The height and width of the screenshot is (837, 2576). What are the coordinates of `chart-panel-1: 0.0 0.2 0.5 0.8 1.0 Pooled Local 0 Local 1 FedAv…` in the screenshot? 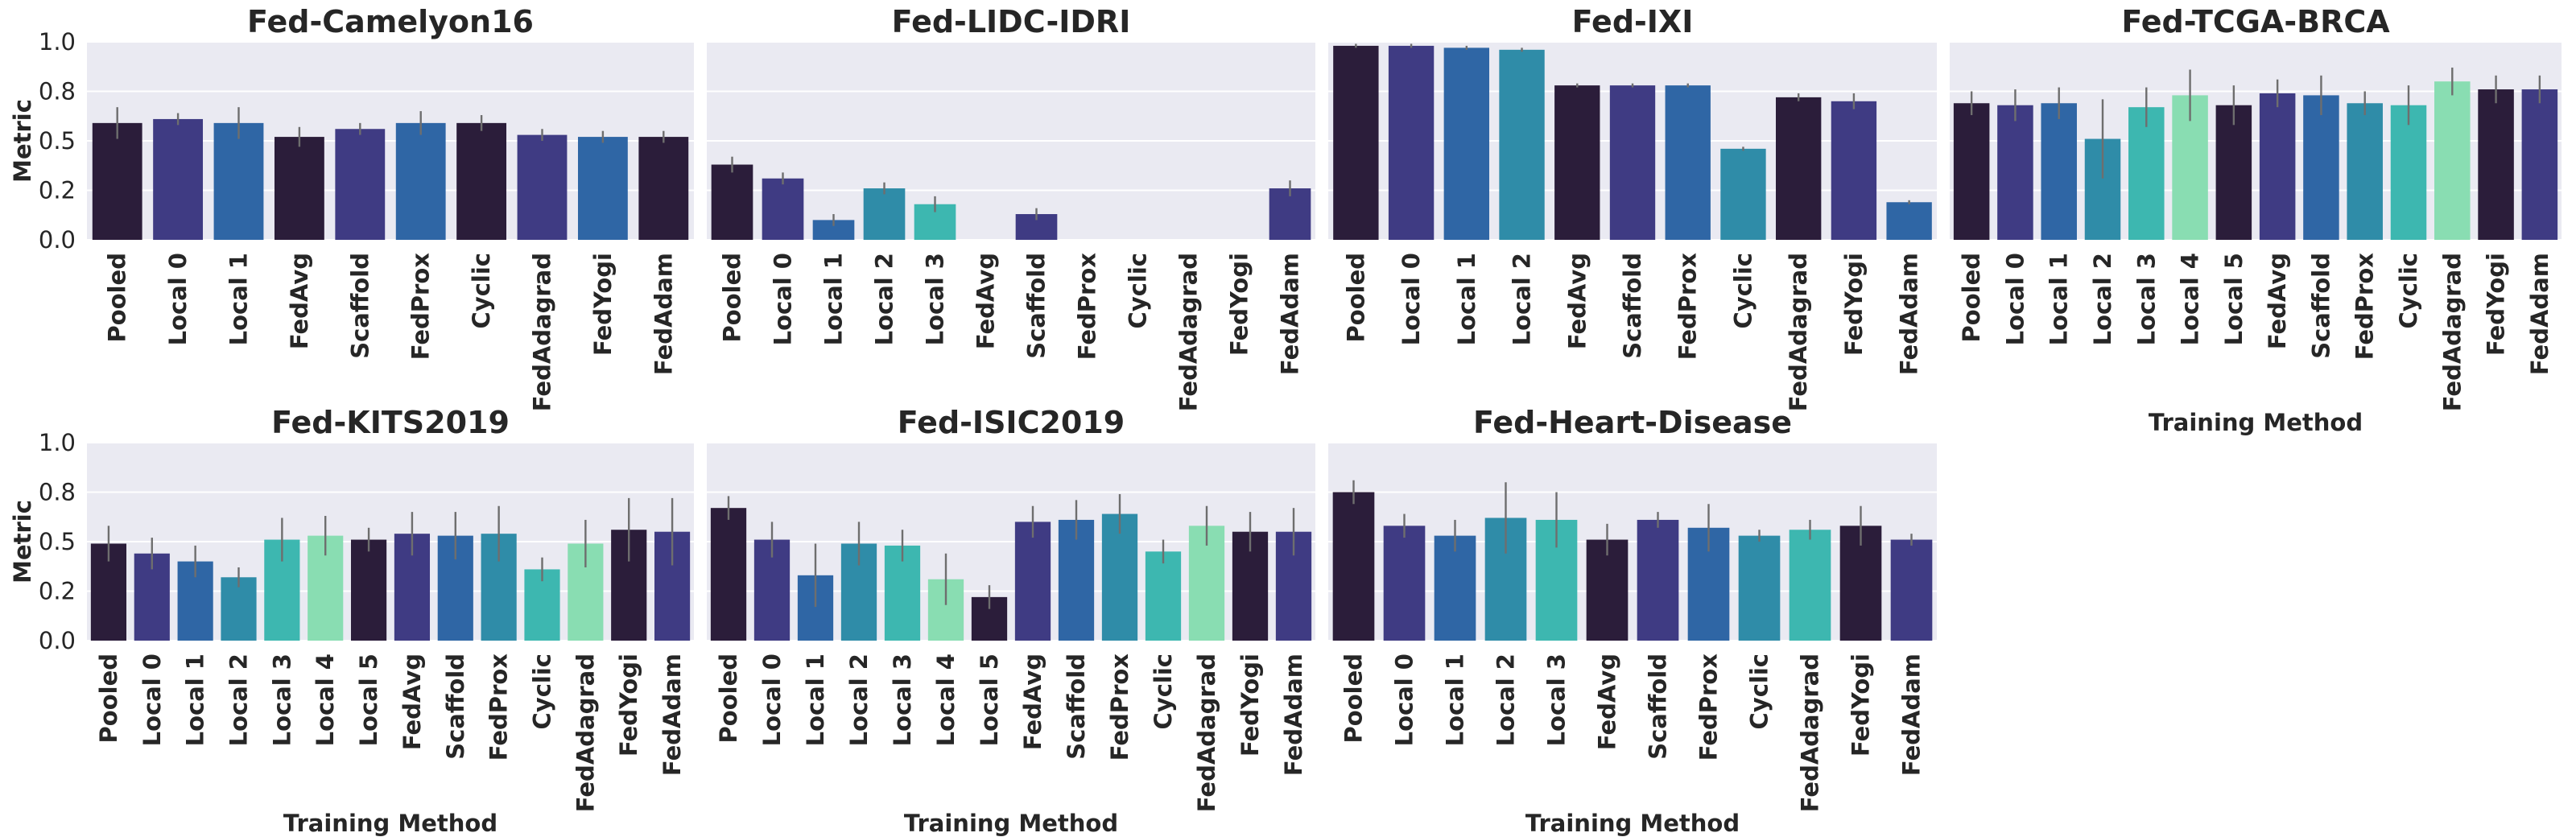 It's located at (351, 208).